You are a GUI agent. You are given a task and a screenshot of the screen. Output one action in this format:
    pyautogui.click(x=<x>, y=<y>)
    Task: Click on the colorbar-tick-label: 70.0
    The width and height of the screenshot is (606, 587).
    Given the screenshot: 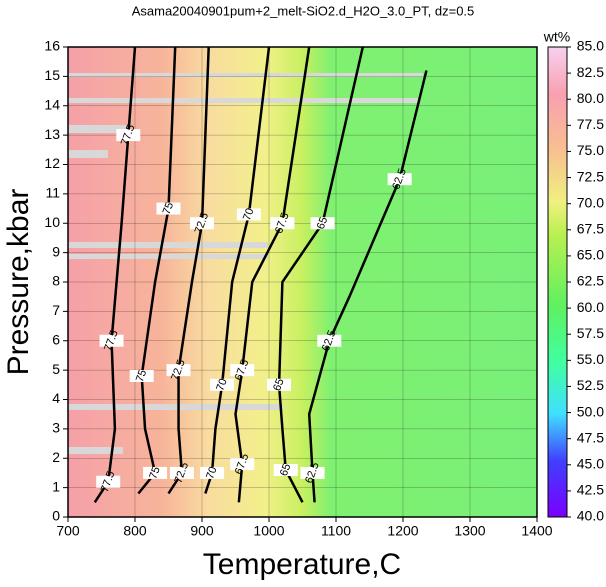 What is the action you would take?
    pyautogui.click(x=590, y=202)
    